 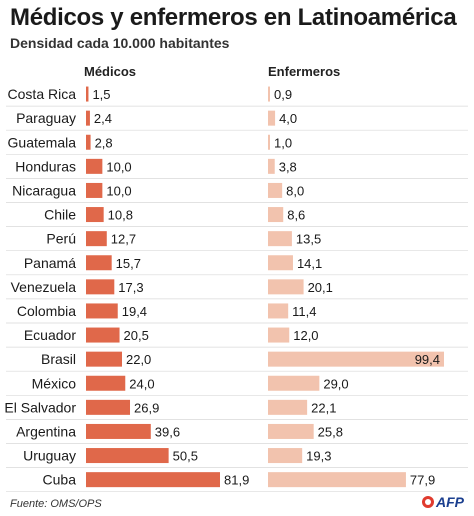 What do you see at coordinates (42, 142) in the screenshot?
I see `category-label: Guatemala` at bounding box center [42, 142].